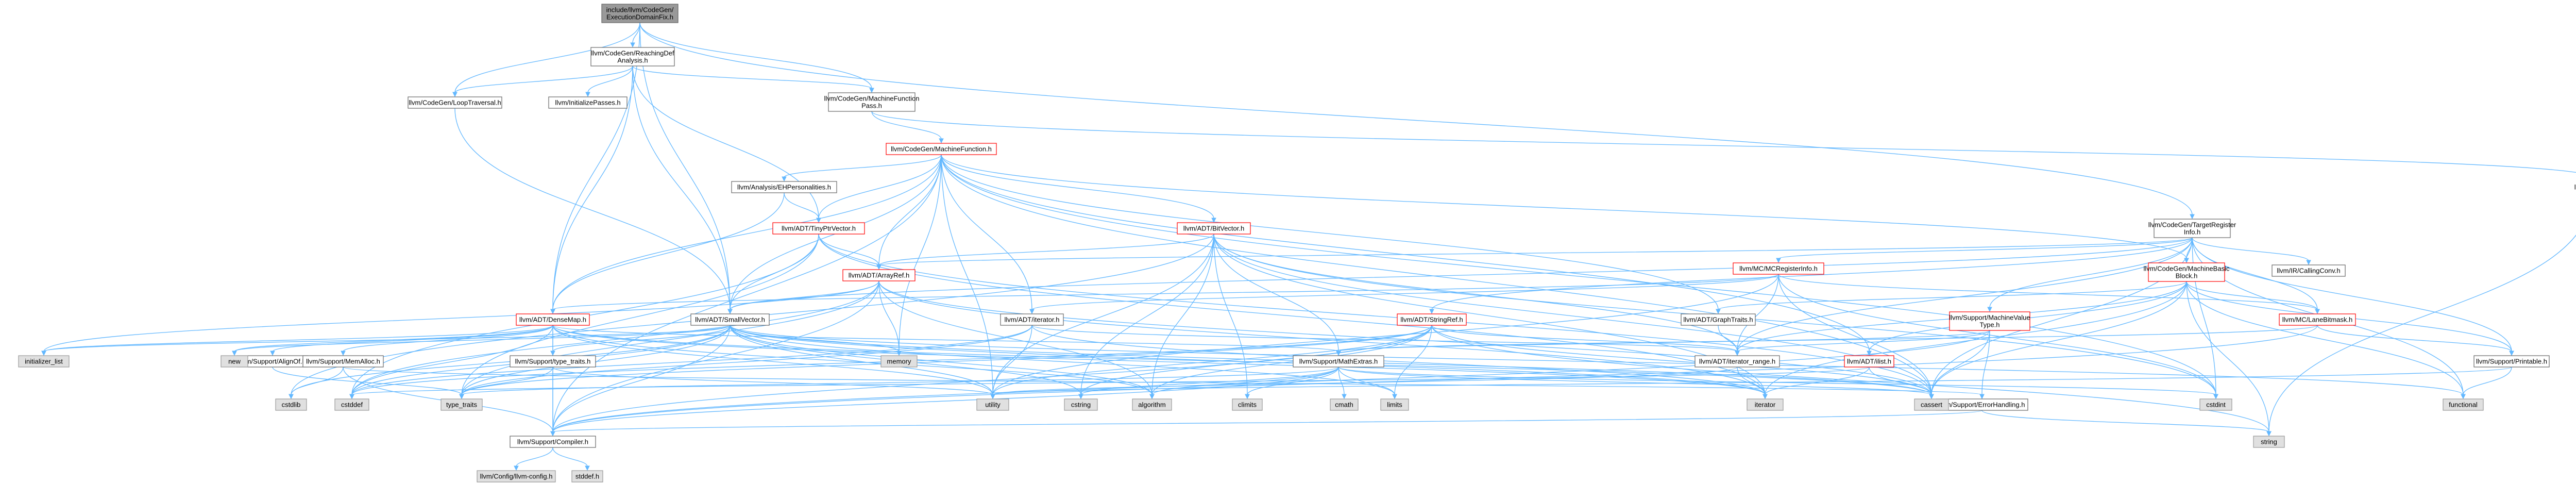 This screenshot has width=2576, height=483. I want to click on node-iterator: llvm/ADT/iterator.h, so click(1032, 319).